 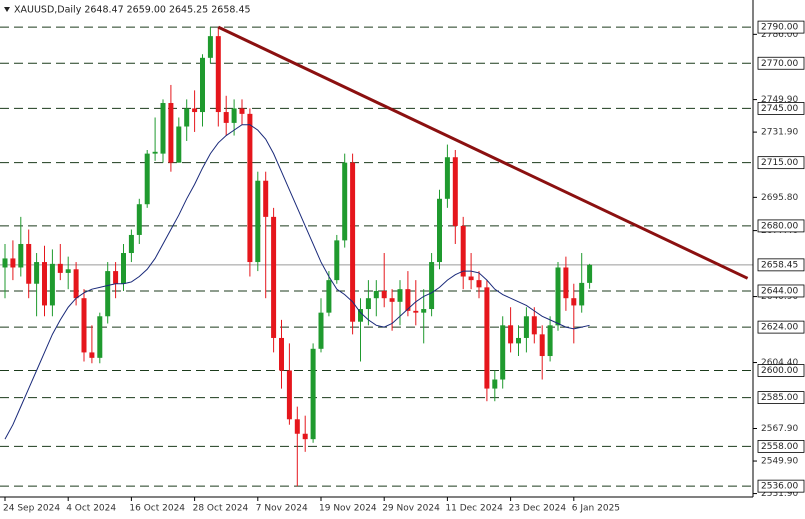 I want to click on y-tick-label: 2786.00, so click(x=779, y=35).